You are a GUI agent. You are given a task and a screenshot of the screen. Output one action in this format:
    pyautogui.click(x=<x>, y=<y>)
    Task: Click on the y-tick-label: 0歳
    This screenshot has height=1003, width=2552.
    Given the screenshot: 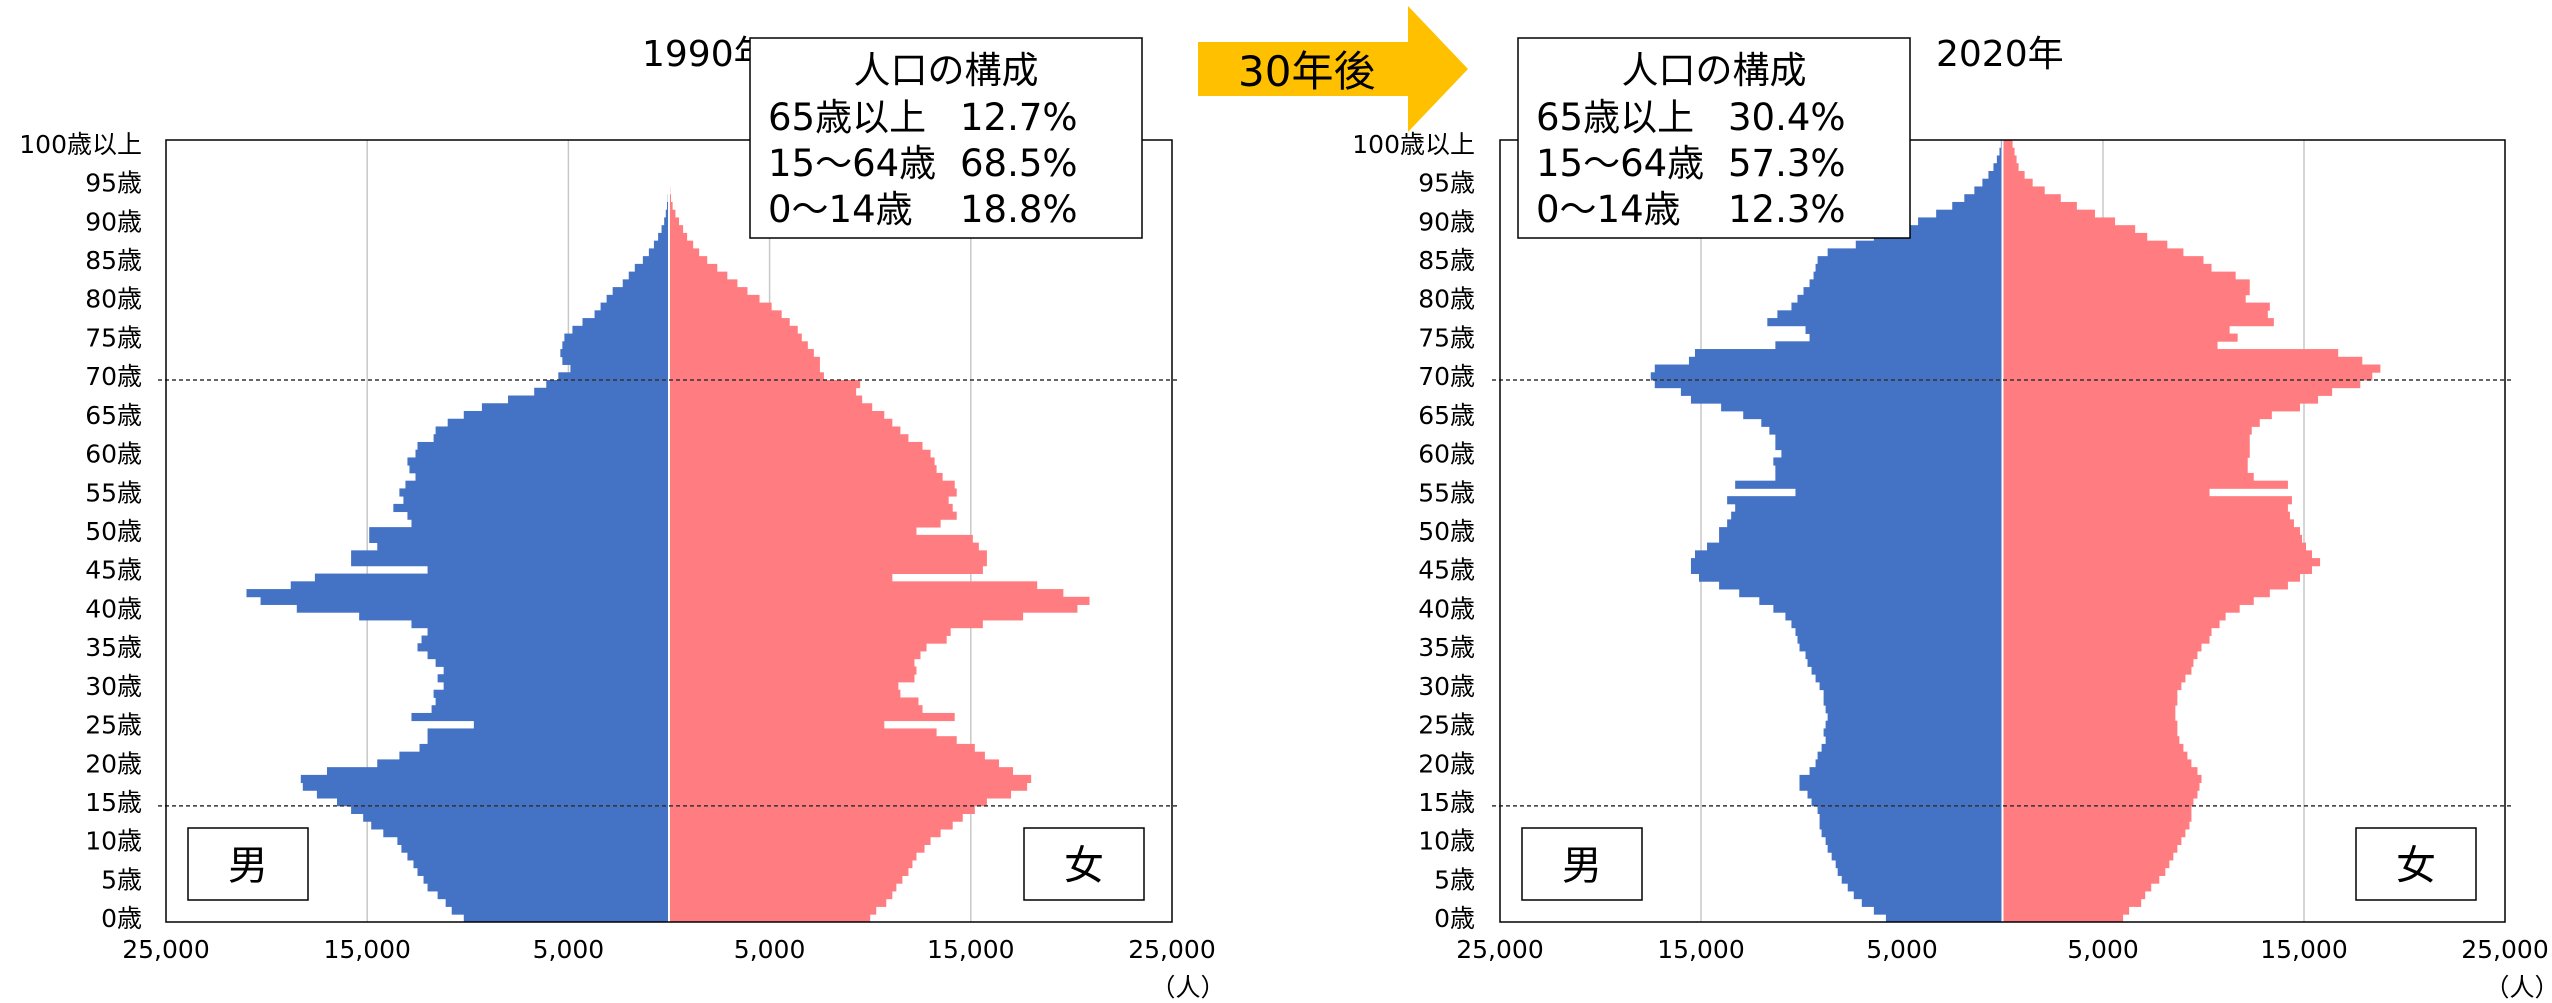 What is the action you would take?
    pyautogui.click(x=121, y=918)
    